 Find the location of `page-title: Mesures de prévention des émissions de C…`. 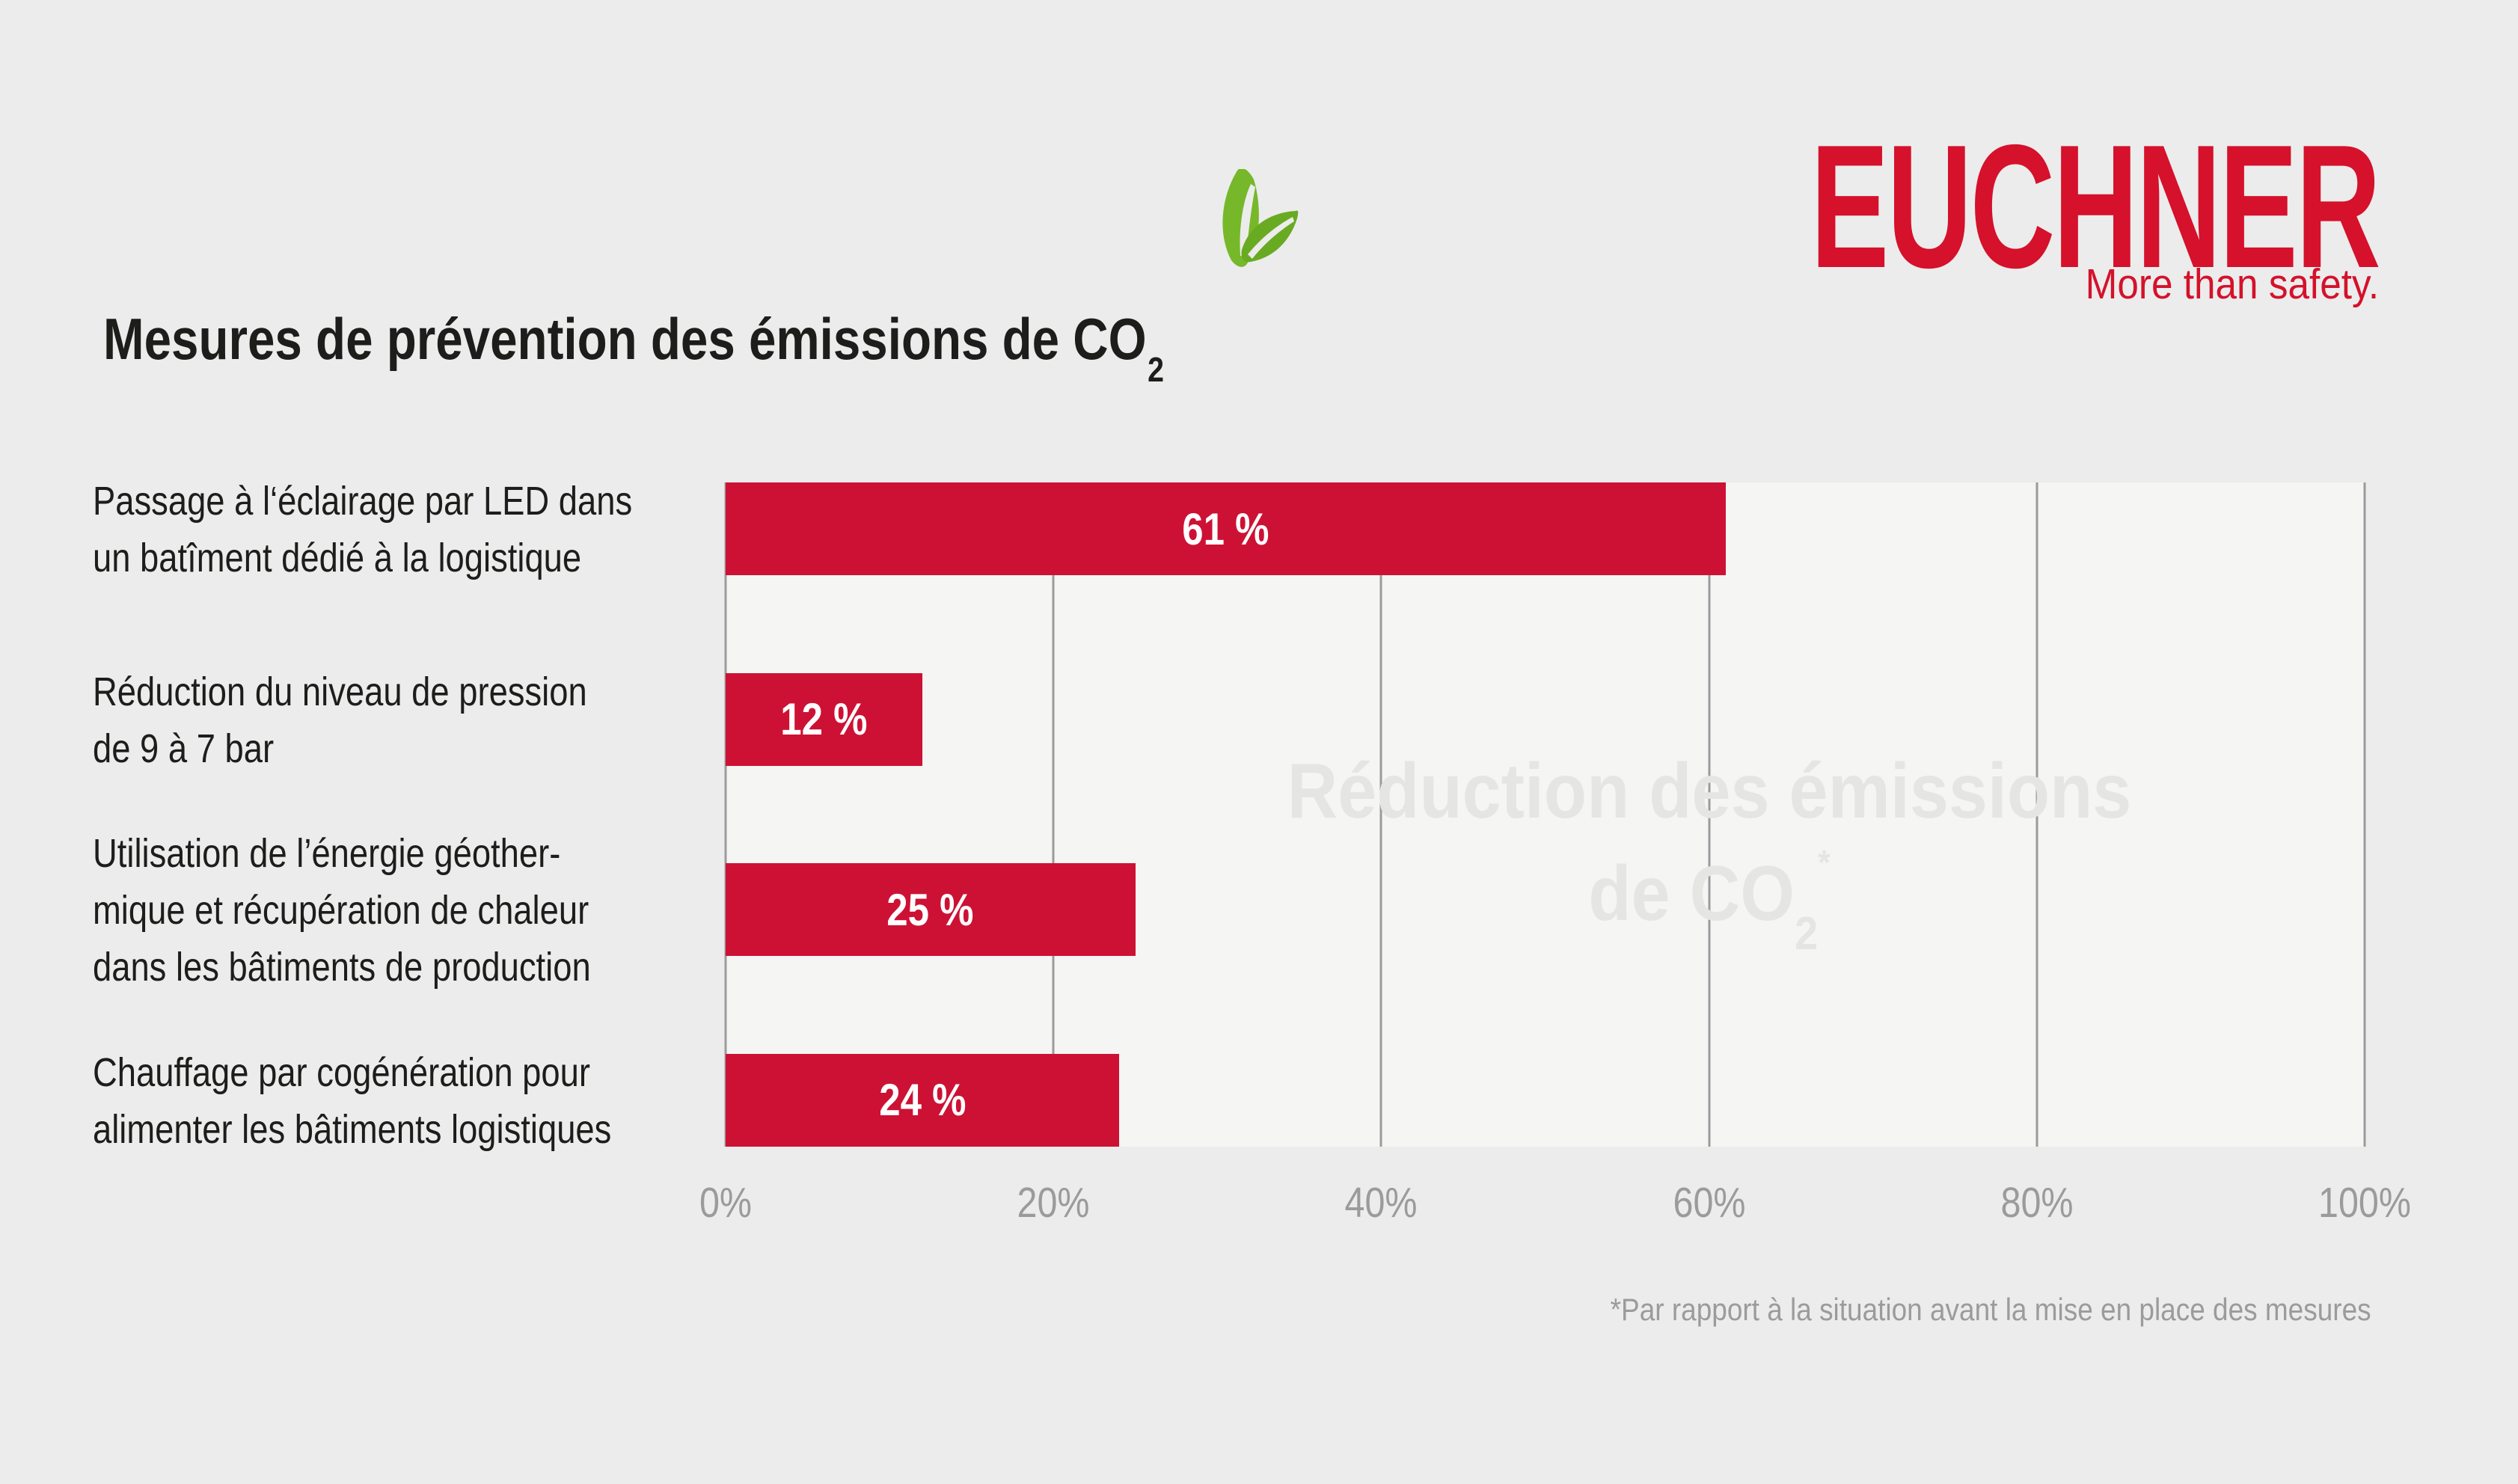

page-title: Mesures de prévention des émissions de C… is located at coordinates (633, 348).